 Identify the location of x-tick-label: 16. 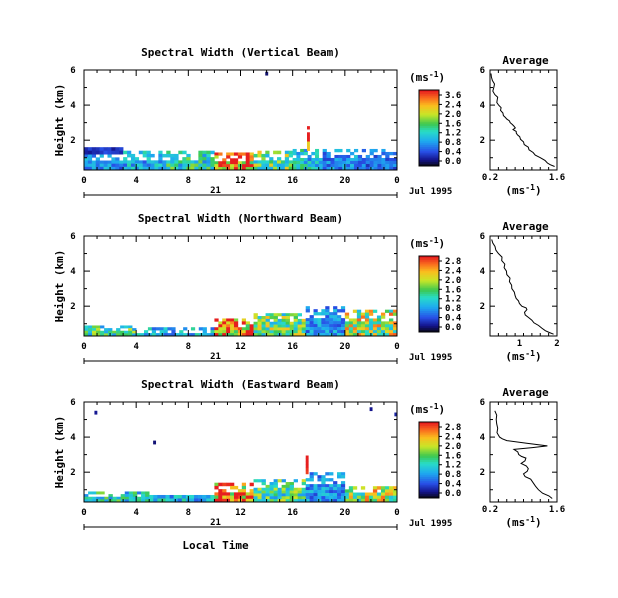
(292, 181).